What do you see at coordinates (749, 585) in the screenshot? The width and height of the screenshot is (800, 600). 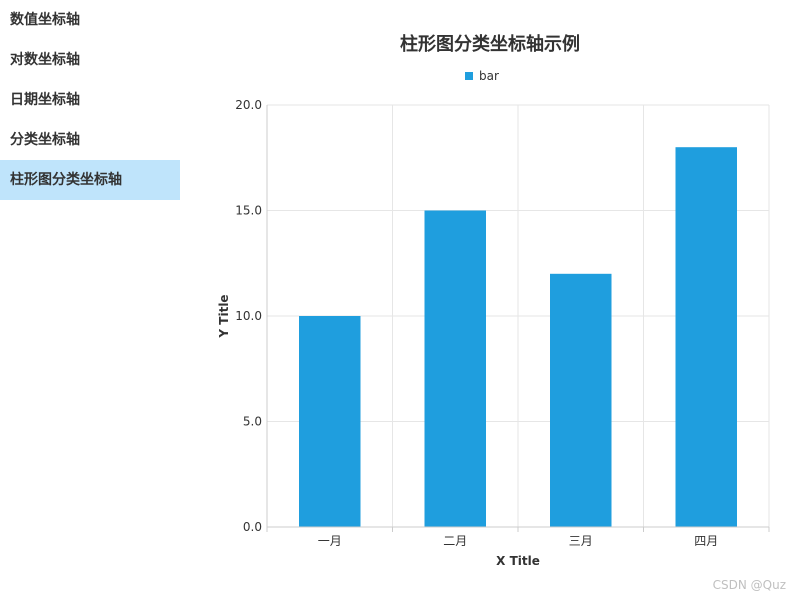 I see `watermark: CSDN @Quz` at bounding box center [749, 585].